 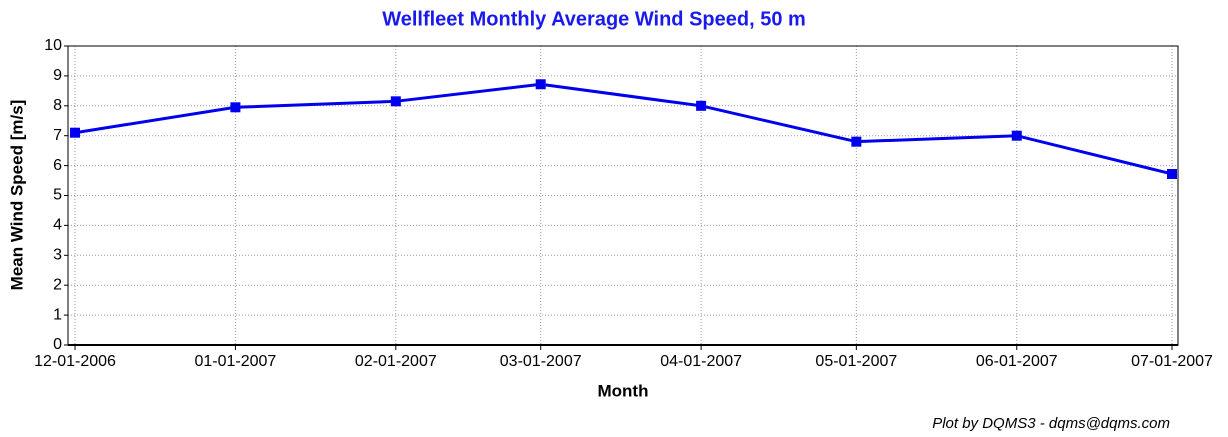 I want to click on y-tick-label: 2, so click(x=57, y=284).